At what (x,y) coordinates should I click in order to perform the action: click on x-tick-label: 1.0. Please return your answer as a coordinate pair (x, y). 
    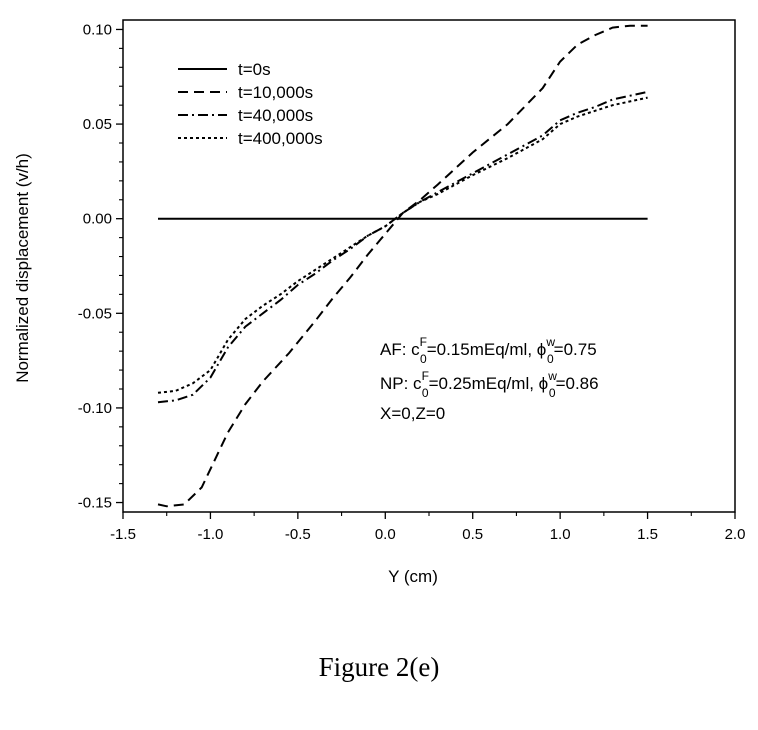
    Looking at the image, I should click on (560, 534).